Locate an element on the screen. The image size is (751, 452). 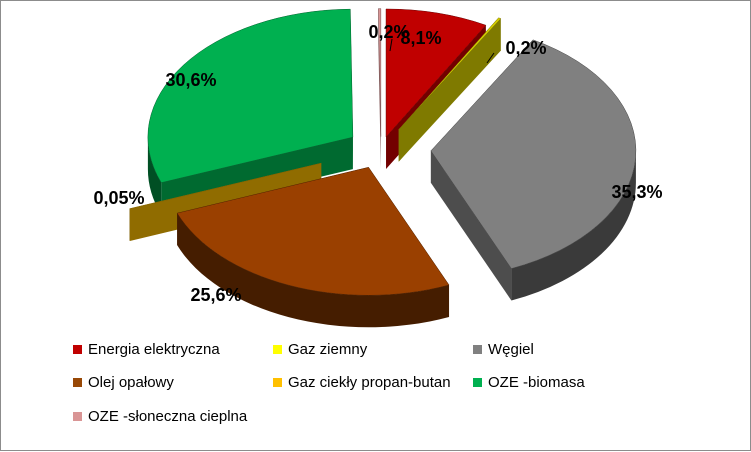
data-label-6: 30,6% is located at coordinates (190, 80).